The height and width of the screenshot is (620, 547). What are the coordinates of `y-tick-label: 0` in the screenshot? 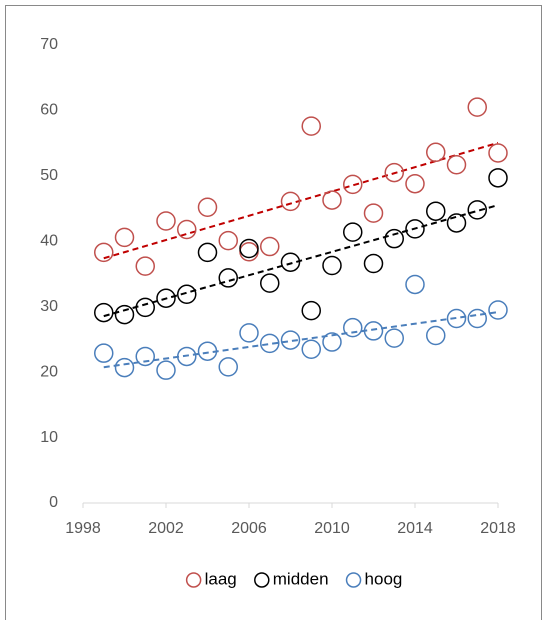 It's located at (53, 502).